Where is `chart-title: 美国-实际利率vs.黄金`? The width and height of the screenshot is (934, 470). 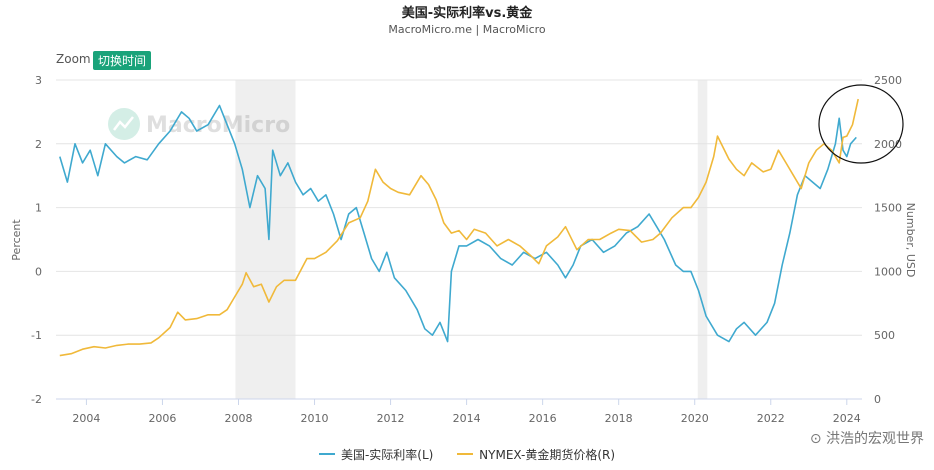 chart-title: 美国-实际利率vs.黄金 is located at coordinates (467, 13).